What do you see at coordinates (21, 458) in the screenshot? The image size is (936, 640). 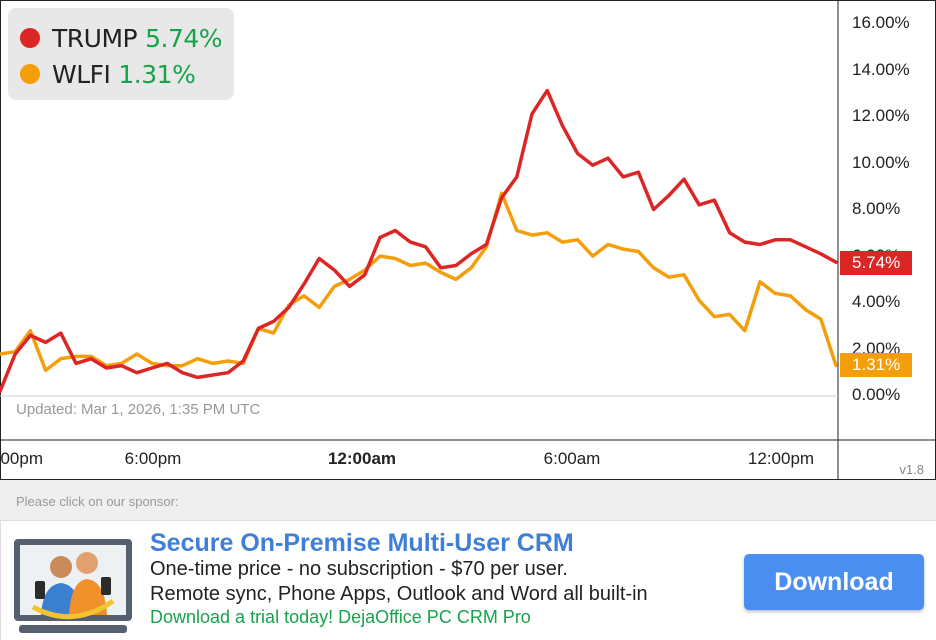 I see `x-tick-label: :00pm` at bounding box center [21, 458].